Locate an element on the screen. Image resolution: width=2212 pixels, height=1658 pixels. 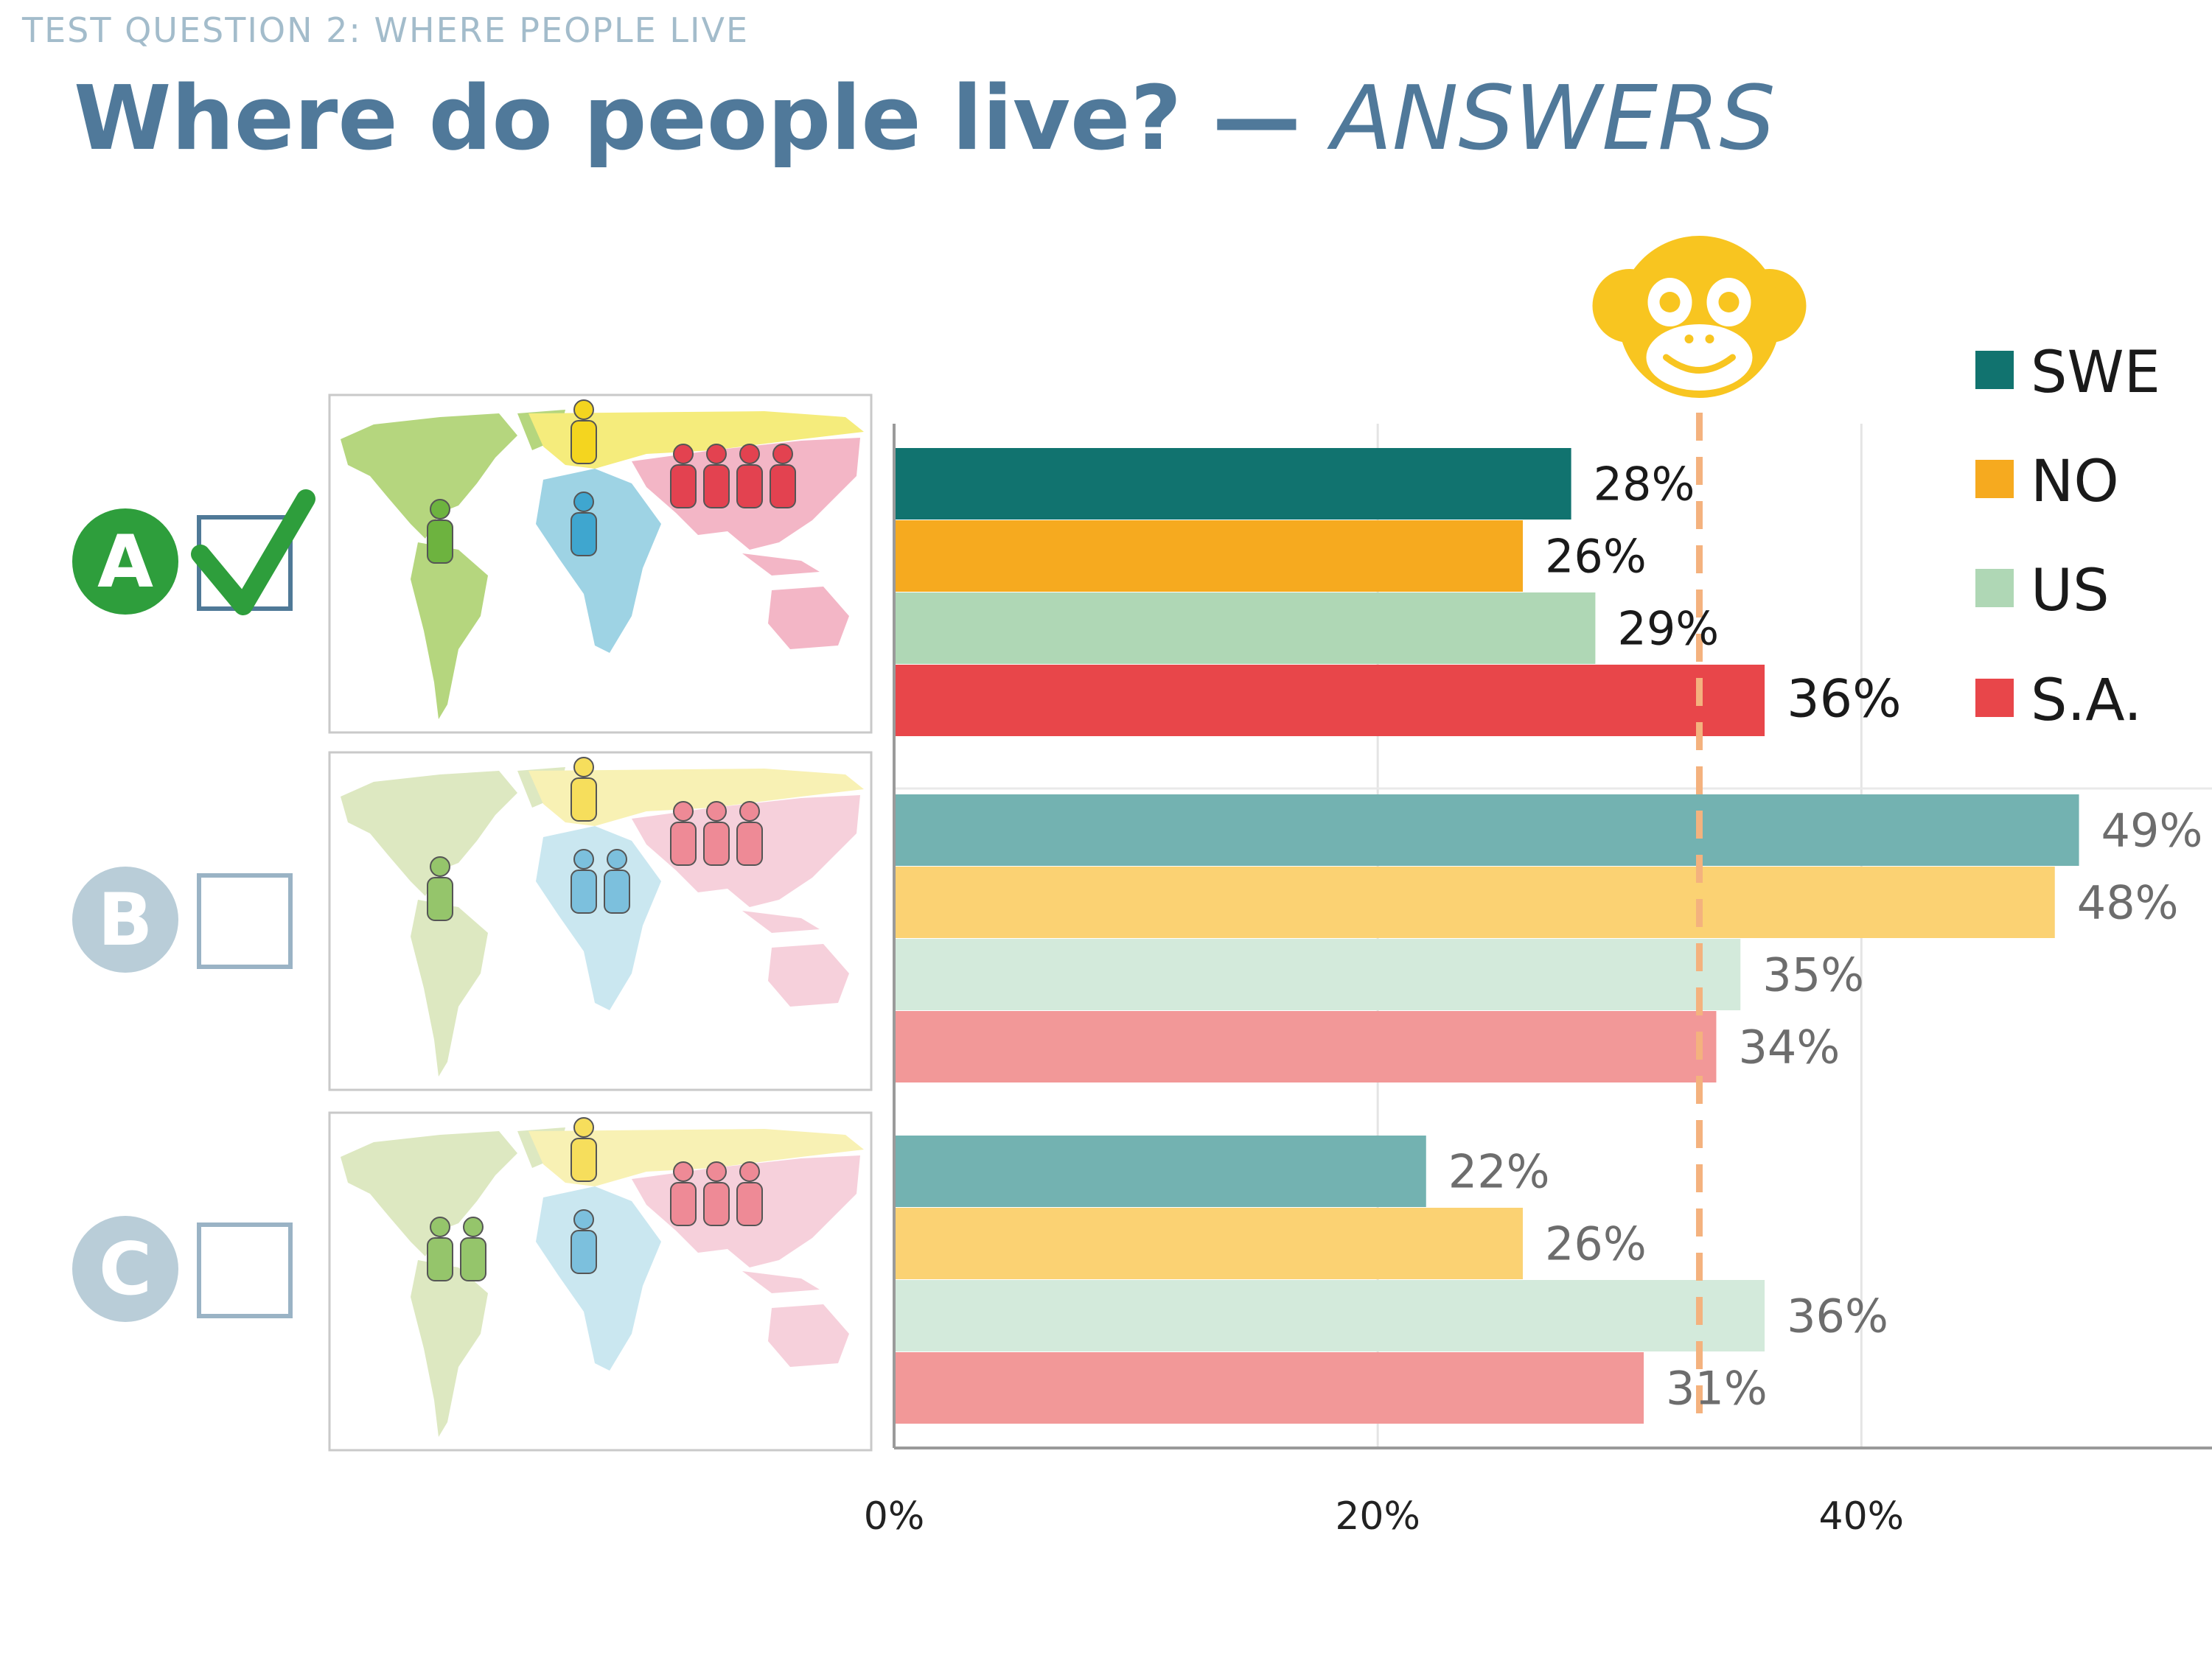
page-title: Where do people live? — ANSWERS is located at coordinates (925, 119).